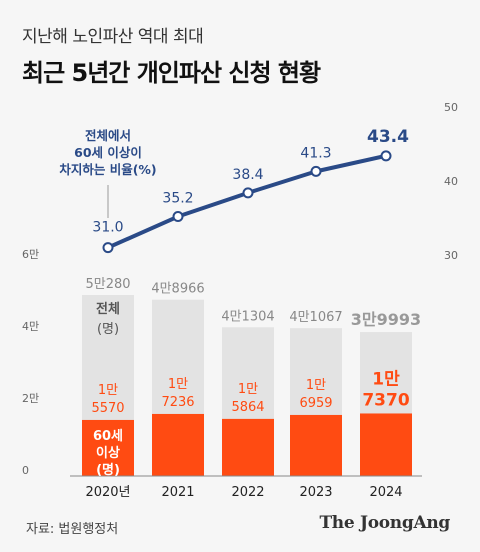 The width and height of the screenshot is (480, 552). Describe the element at coordinates (107, 284) in the screenshot. I see `total-value-label: 5만280` at that location.